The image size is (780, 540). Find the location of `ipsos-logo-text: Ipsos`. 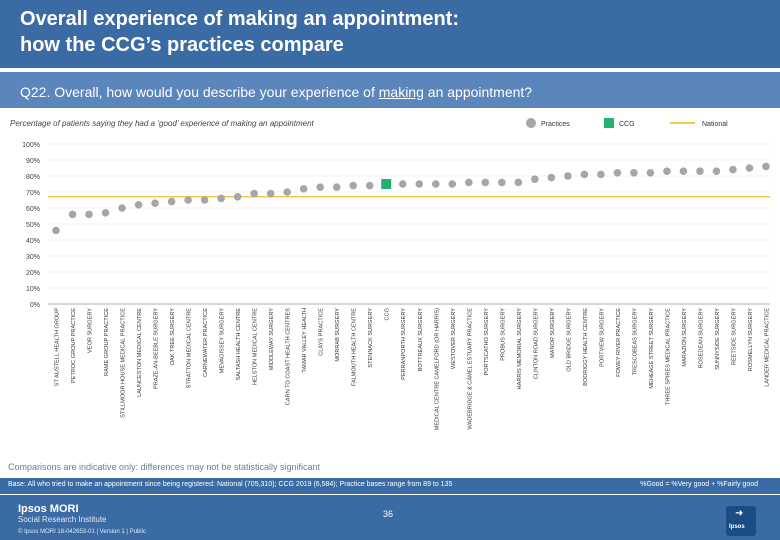

ipsos-logo-text: Ipsos is located at coordinates (737, 527).